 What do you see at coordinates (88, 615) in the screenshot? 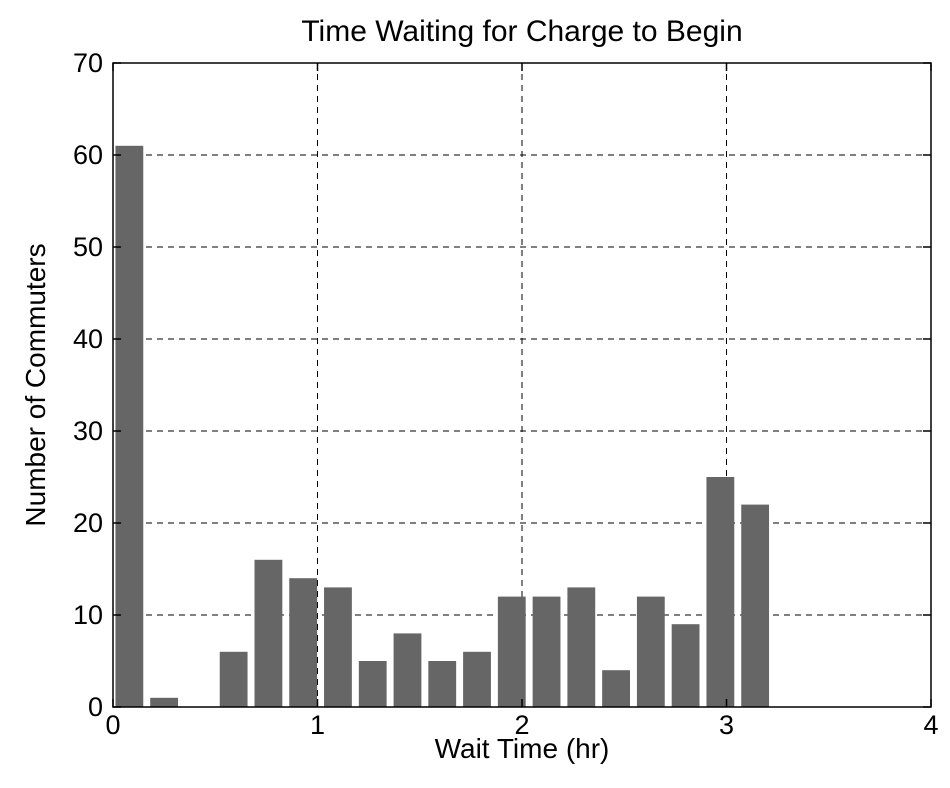
I see `y-tick-label: 10` at bounding box center [88, 615].